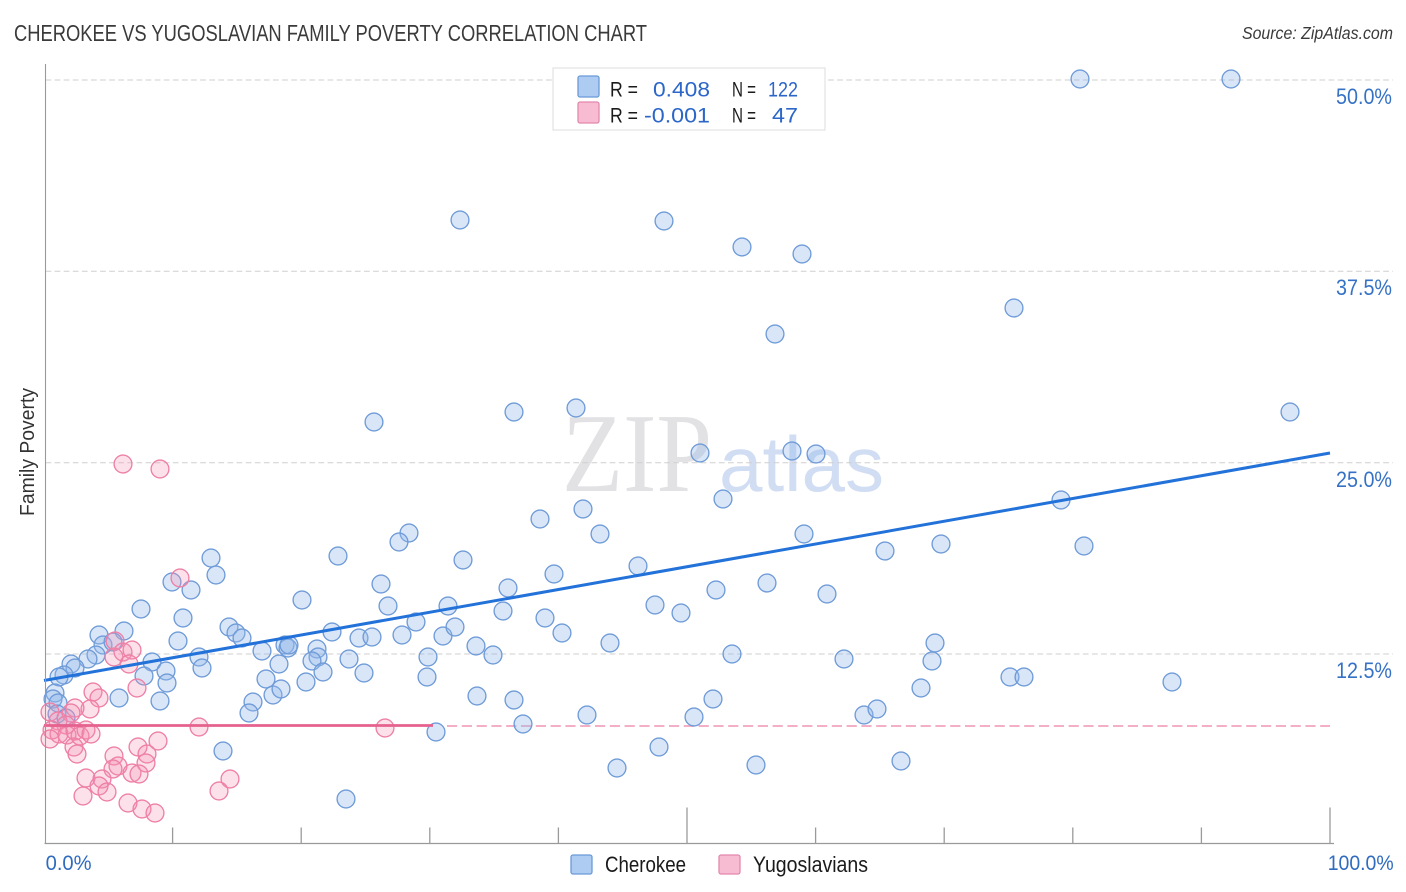 Image resolution: width=1406 pixels, height=892 pixels. I want to click on svg-text: 50.0%, so click(1364, 96).